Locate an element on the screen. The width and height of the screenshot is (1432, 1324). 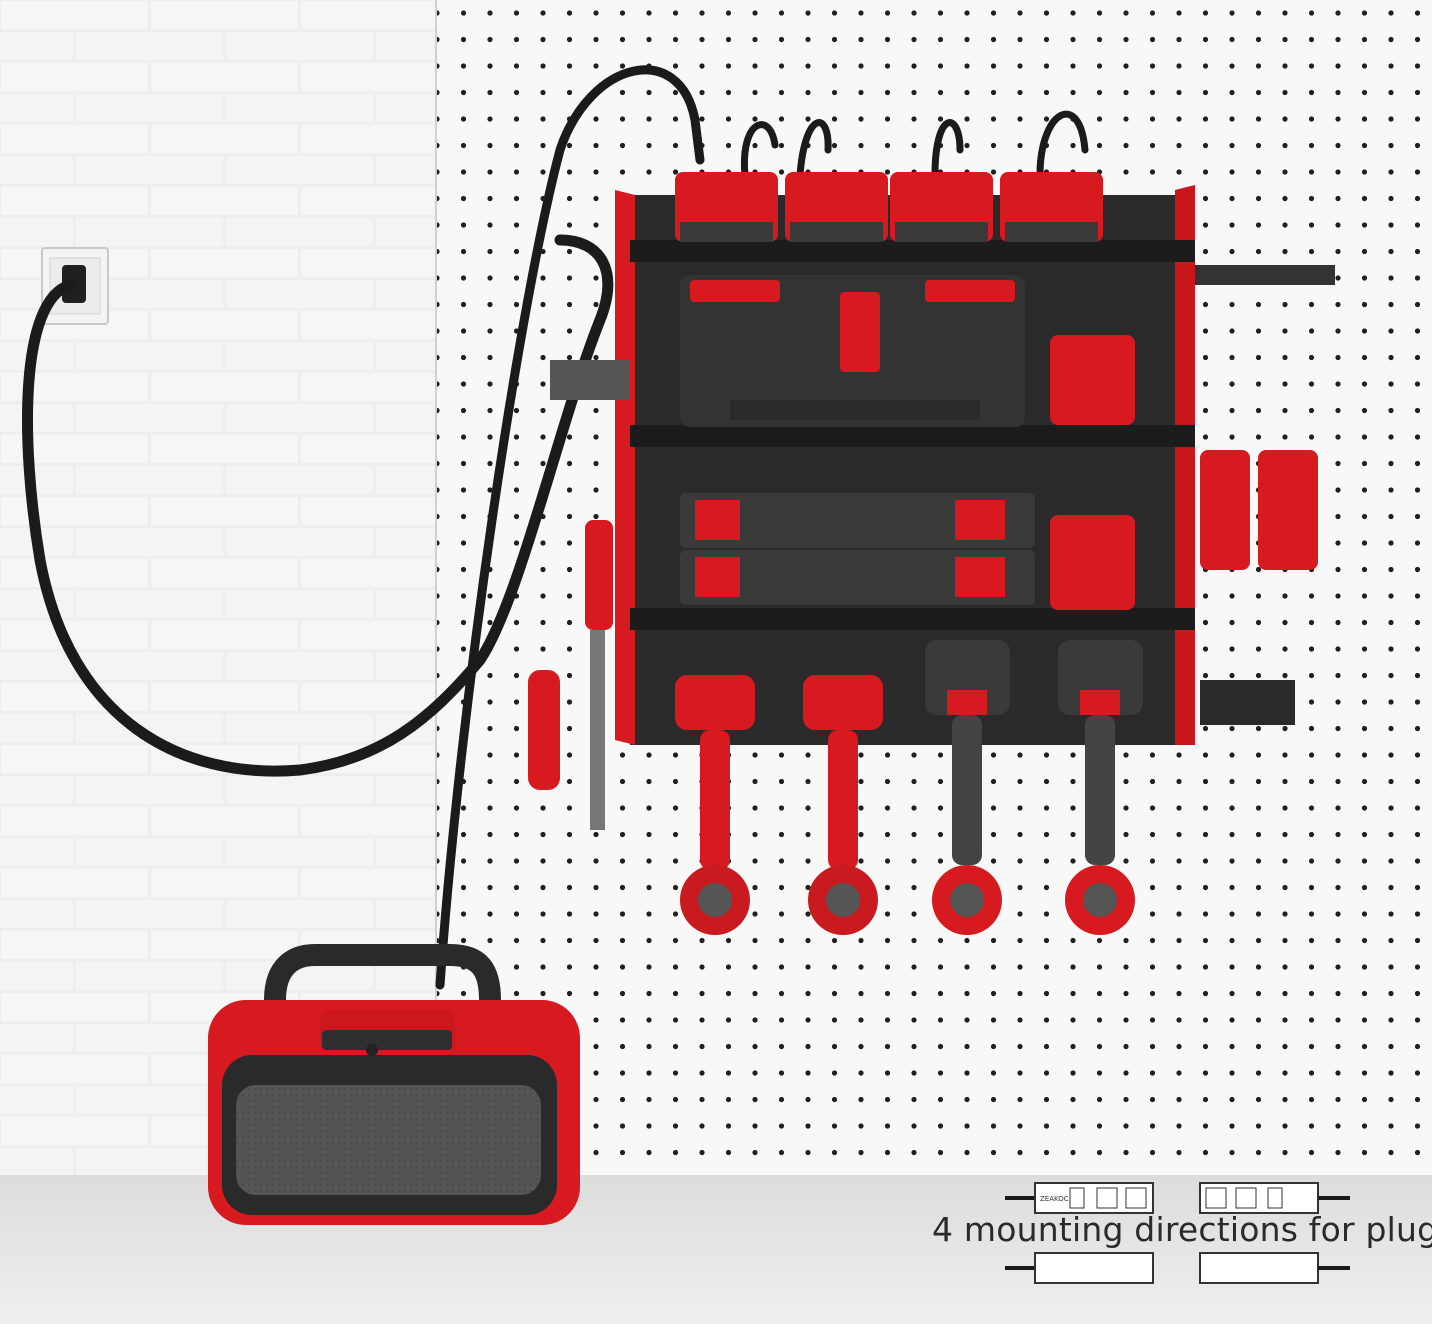
drills is located at coordinates (909, 787).